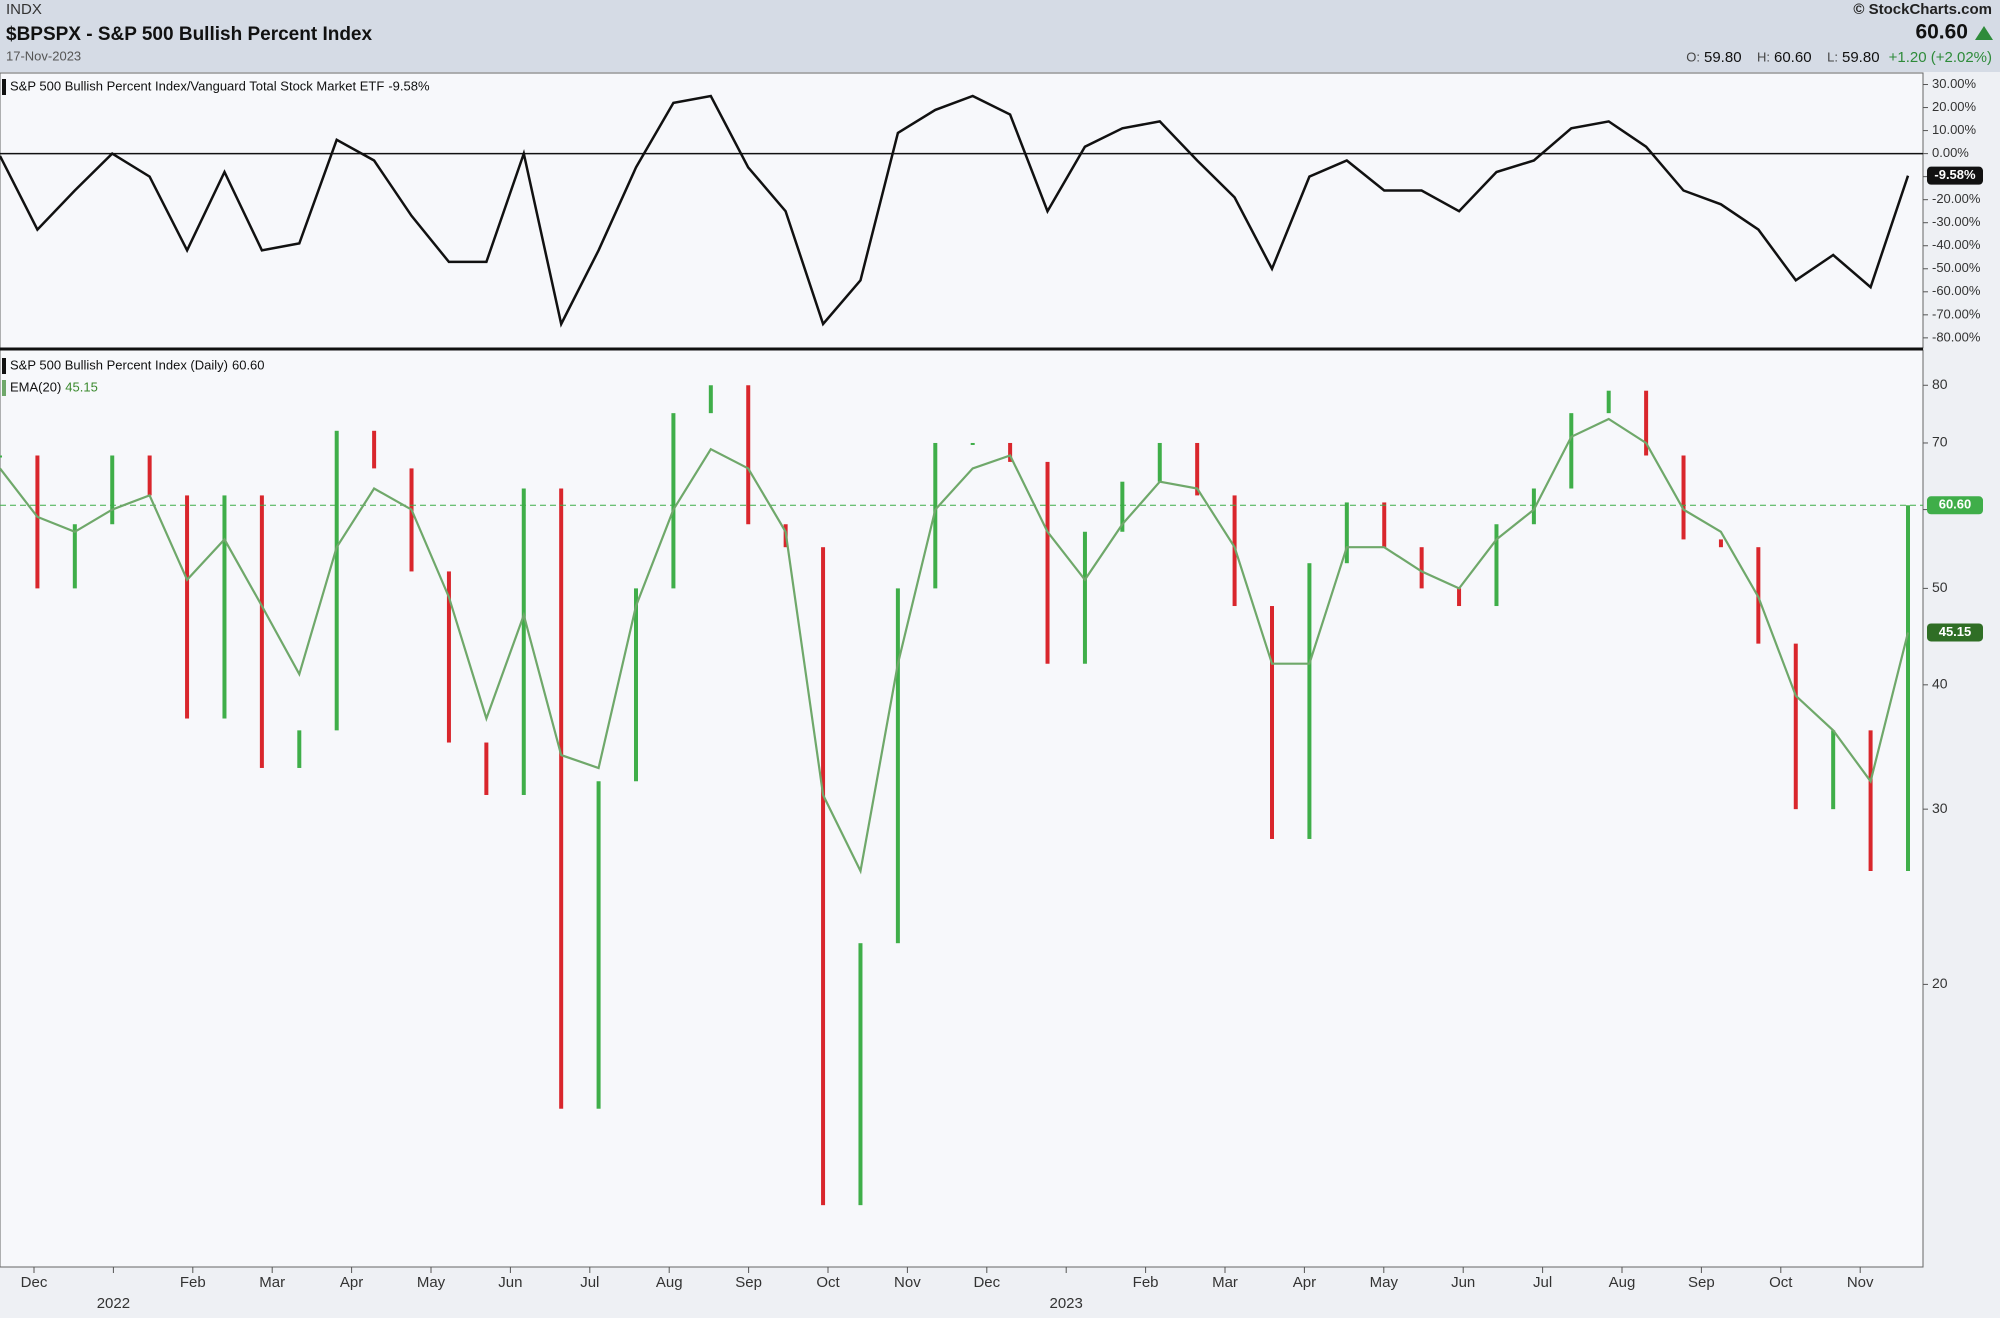  What do you see at coordinates (1956, 313) in the screenshot?
I see `y-tick-label: -70.00%` at bounding box center [1956, 313].